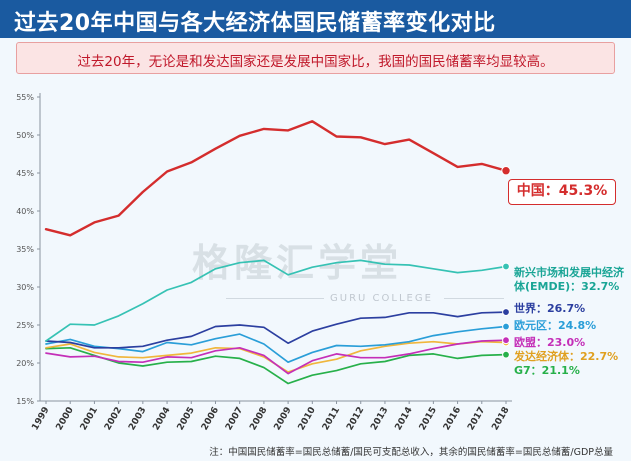 The image size is (631, 461). I want to click on x-tick-label: 1999, so click(40, 419).